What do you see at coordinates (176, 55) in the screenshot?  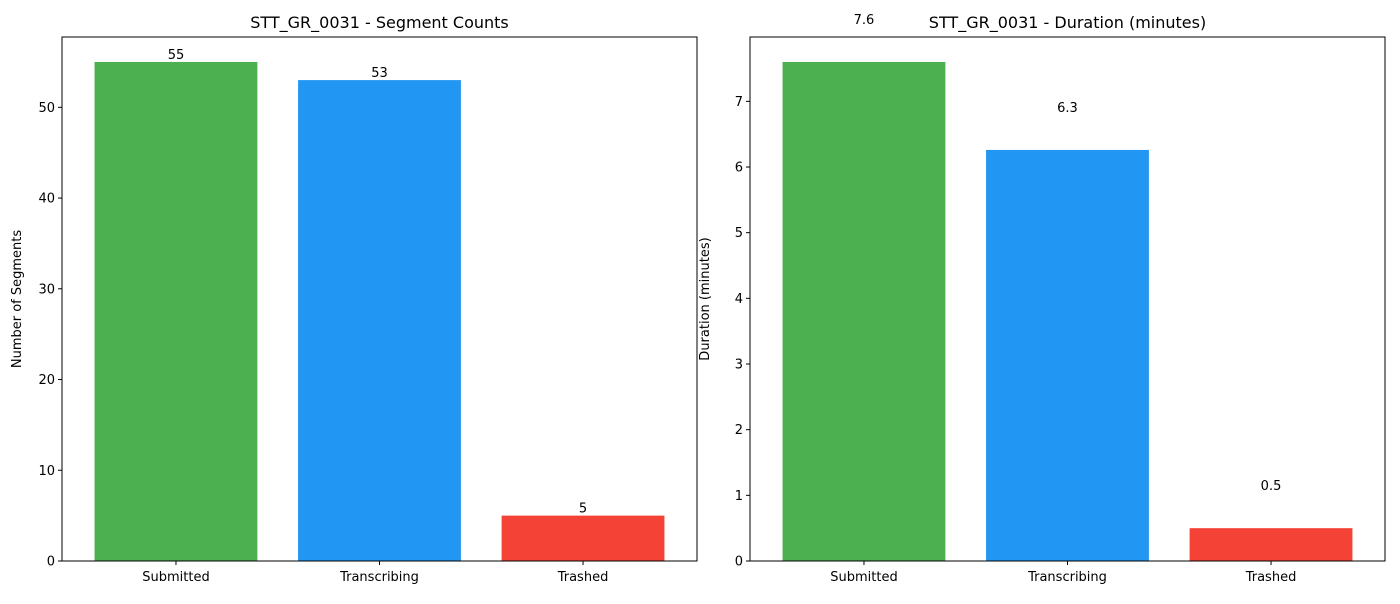 I see `bar-value-label: 55` at bounding box center [176, 55].